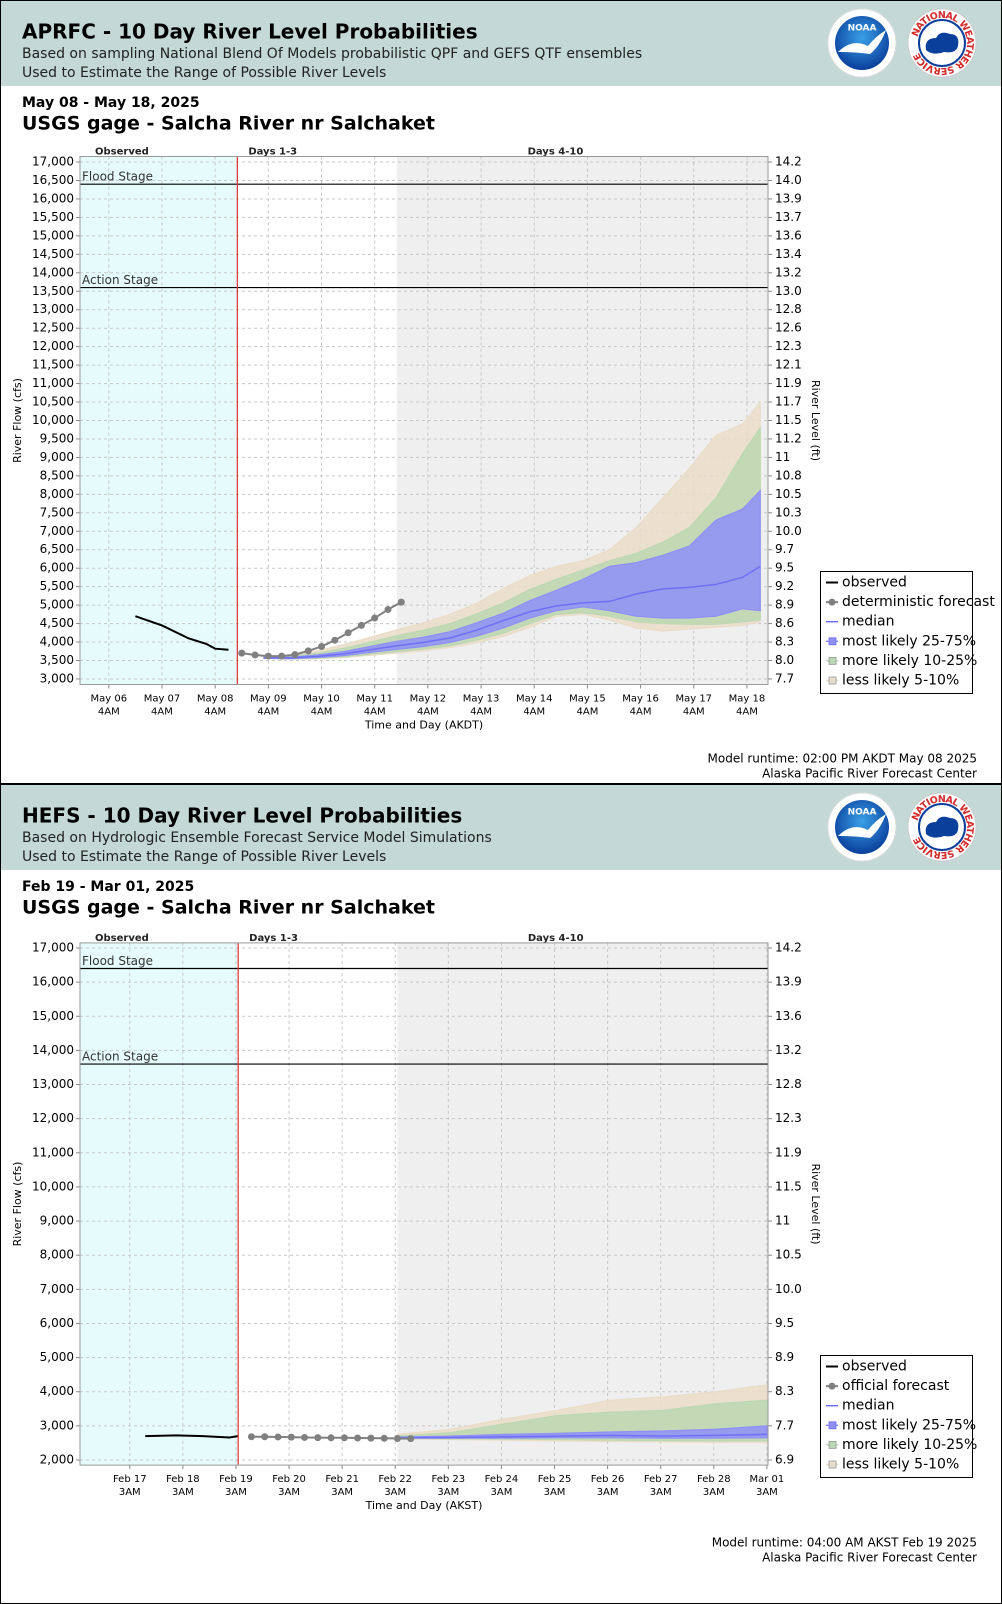 The image size is (1002, 1604). Describe the element at coordinates (788, 948) in the screenshot. I see `y2-tick-label: 14.2` at that location.